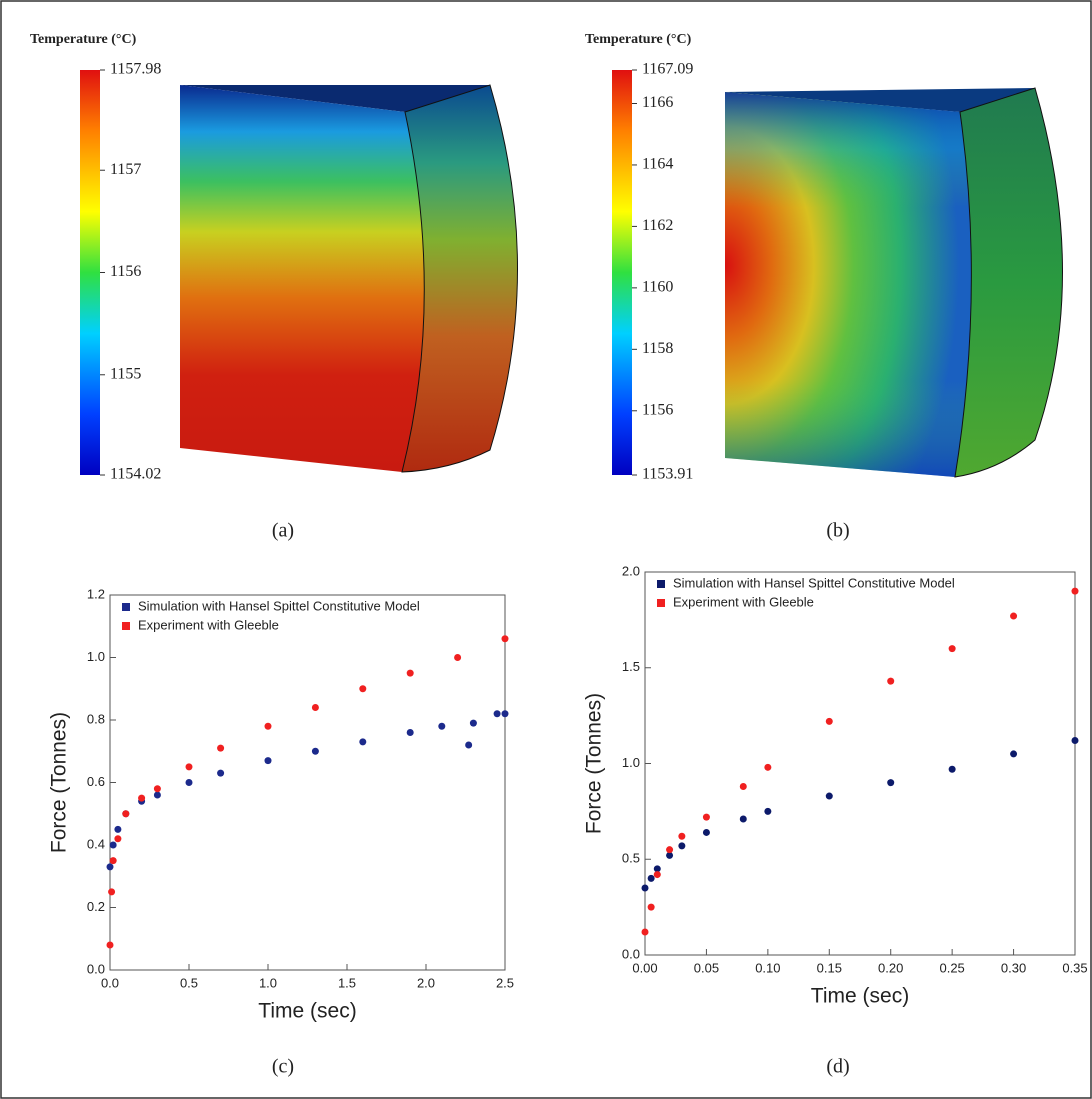 The height and width of the screenshot is (1099, 1092). Describe the element at coordinates (644, 967) in the screenshot. I see `x-tick-label: 0.00` at that location.